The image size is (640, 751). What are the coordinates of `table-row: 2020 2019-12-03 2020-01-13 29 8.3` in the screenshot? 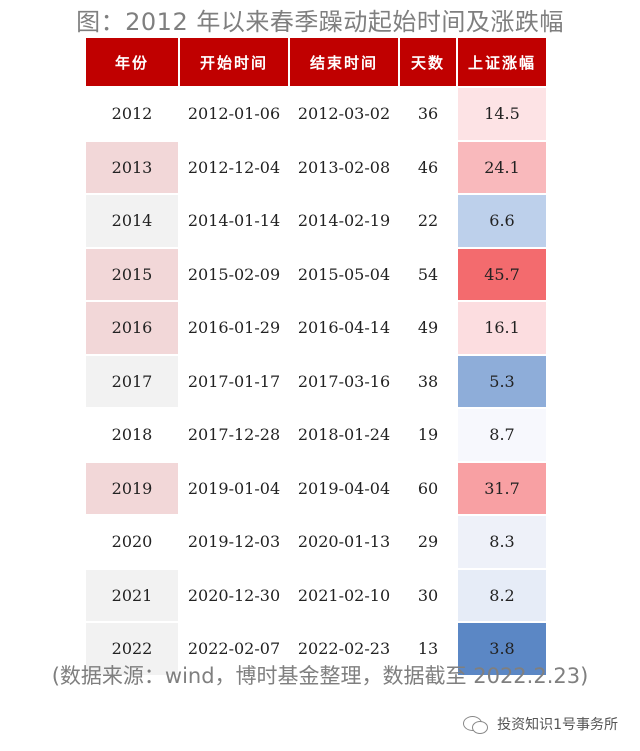 It's located at (316, 541).